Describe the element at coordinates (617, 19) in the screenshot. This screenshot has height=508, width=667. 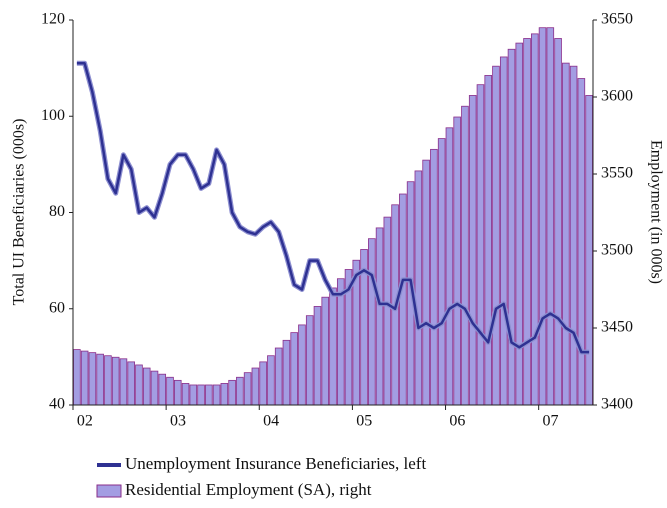
I see `y2-tick-label: 3650` at that location.